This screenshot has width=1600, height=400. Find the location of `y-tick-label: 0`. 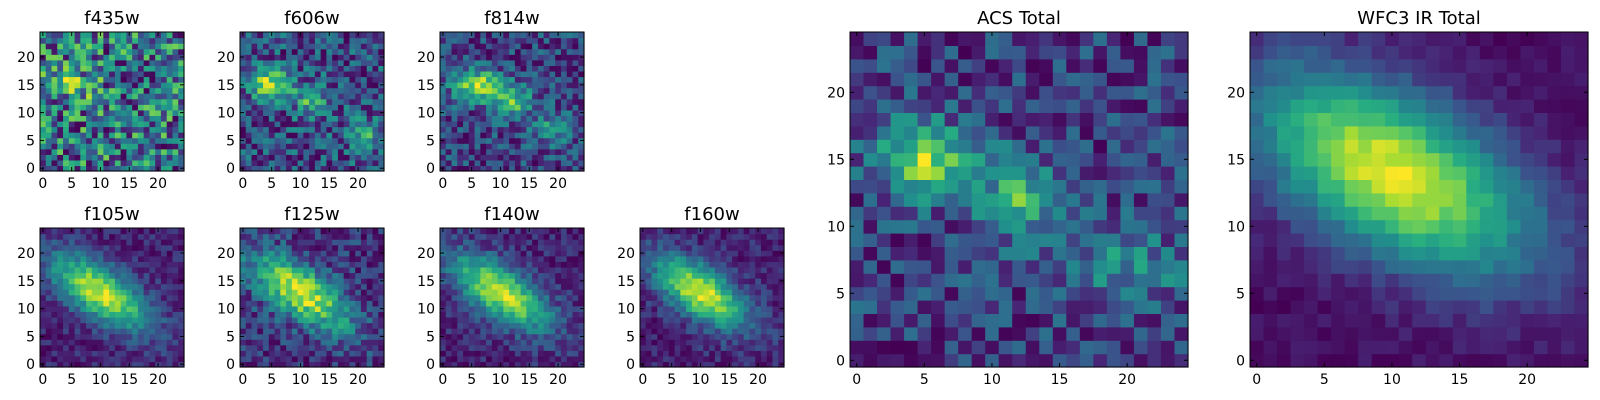

y-tick-label: 0 is located at coordinates (630, 365).